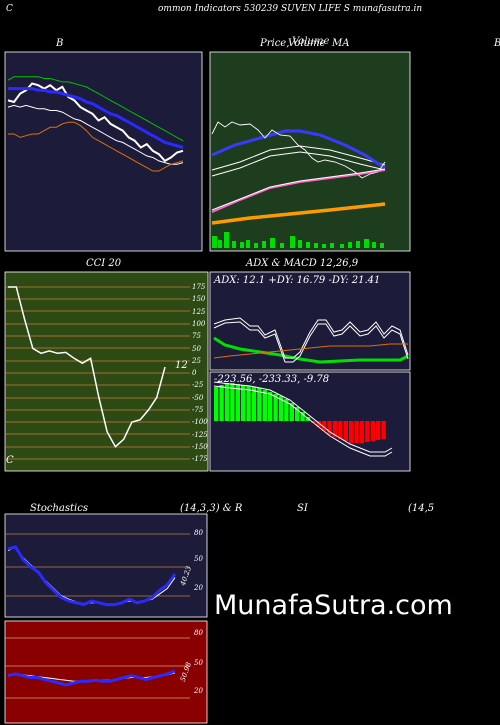 The width and height of the screenshot is (500, 725). I want to click on cci-tick: 125, so click(199, 311).